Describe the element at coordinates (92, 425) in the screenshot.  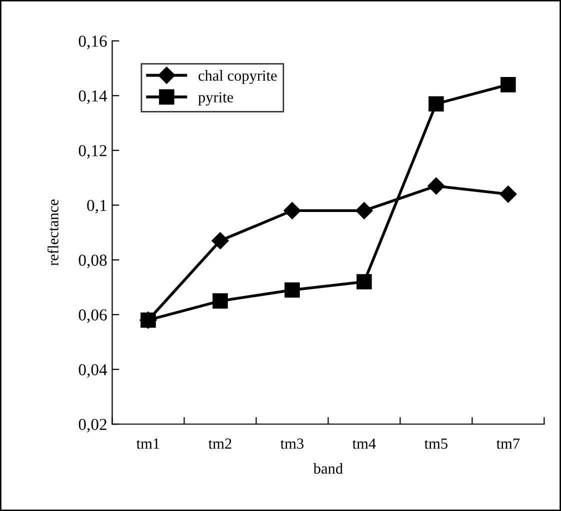
I see `y-tick-label: 0,02` at that location.